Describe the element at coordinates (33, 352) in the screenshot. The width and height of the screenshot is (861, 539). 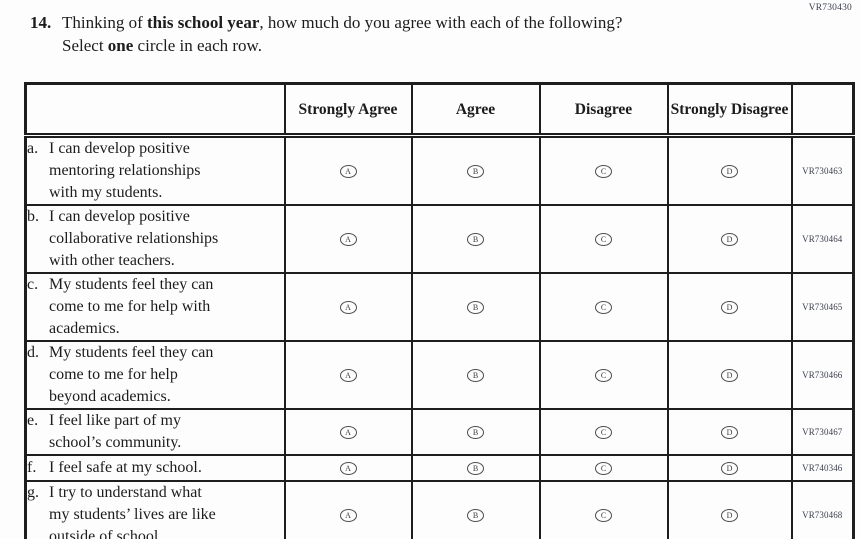
I see `statement-letter: d.` at that location.